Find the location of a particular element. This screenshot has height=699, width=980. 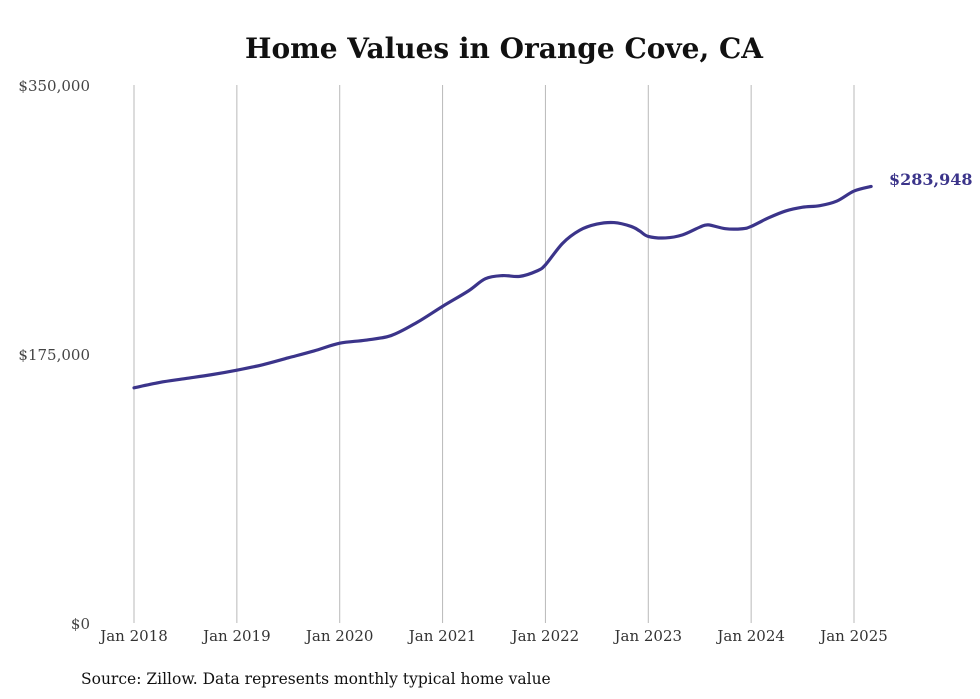

chart-title: Home Values in Orange Cove, CA is located at coordinates (504, 48).